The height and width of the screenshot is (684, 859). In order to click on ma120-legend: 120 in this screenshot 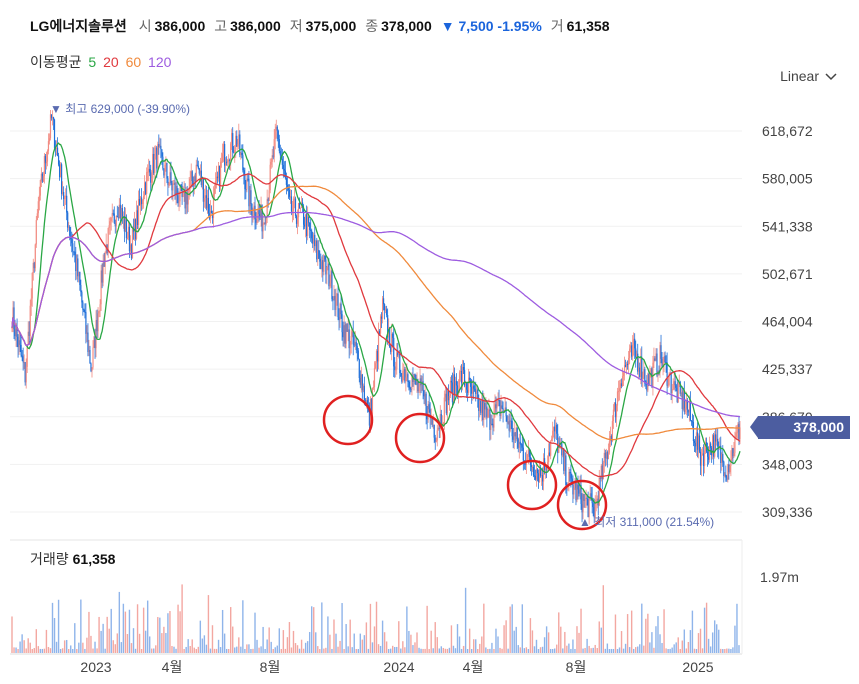, I will do `click(160, 62)`.